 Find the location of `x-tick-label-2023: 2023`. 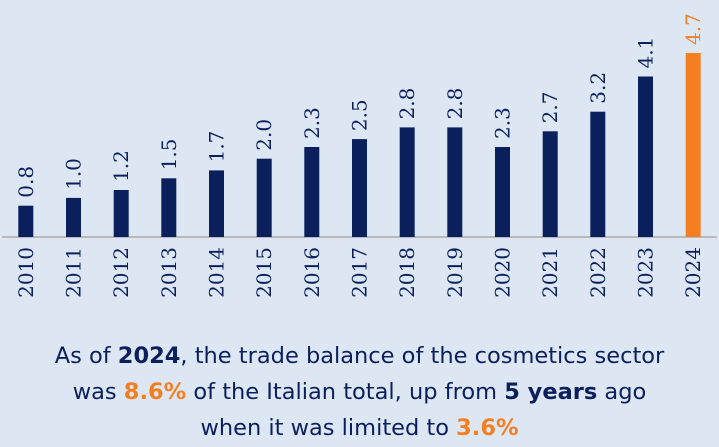

x-tick-label-2023: 2023 is located at coordinates (646, 272).